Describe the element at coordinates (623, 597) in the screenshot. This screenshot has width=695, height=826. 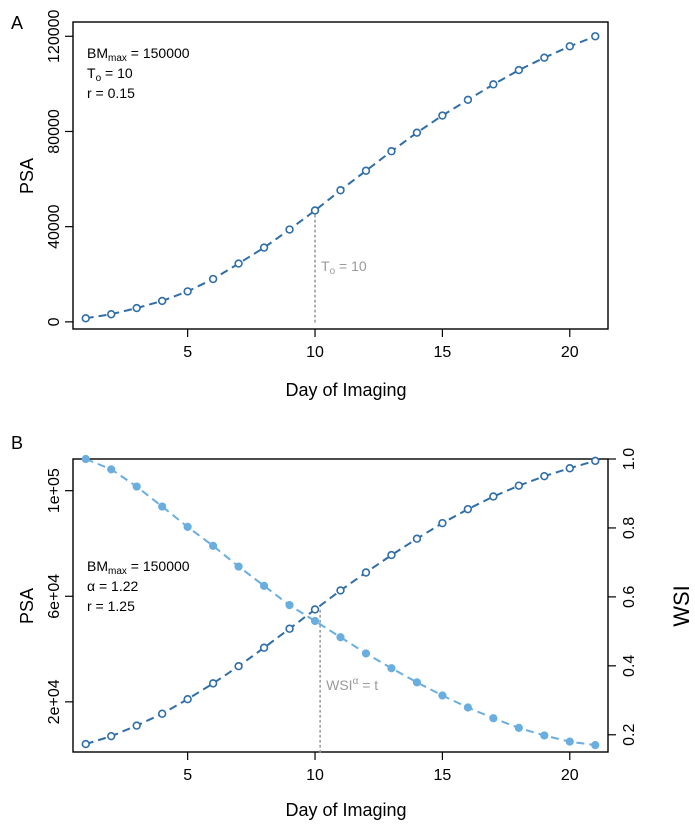
I see `panel-b-y-ticks-right: 0.2 0.4 0.6 0.8 1.0` at that location.